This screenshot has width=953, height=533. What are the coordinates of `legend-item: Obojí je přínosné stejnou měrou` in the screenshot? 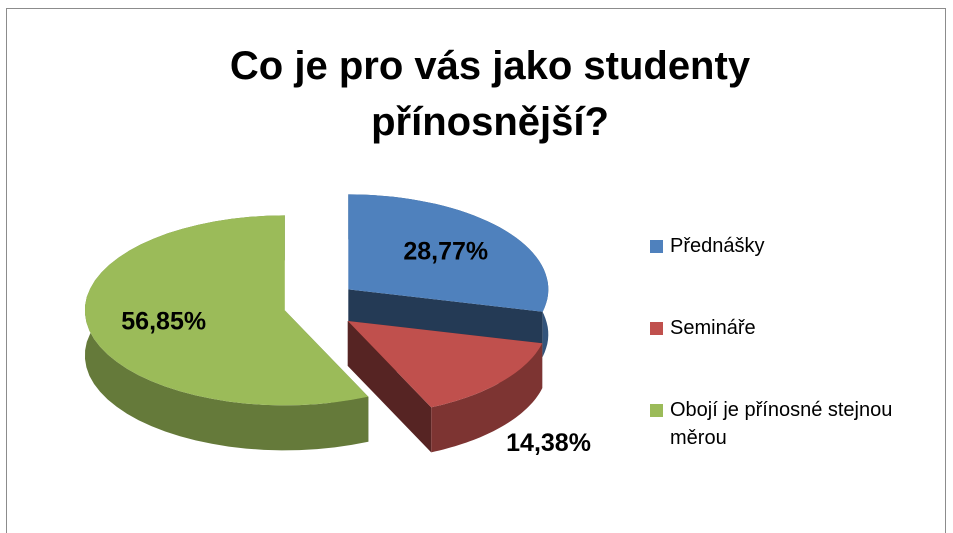 It's located at (797, 424).